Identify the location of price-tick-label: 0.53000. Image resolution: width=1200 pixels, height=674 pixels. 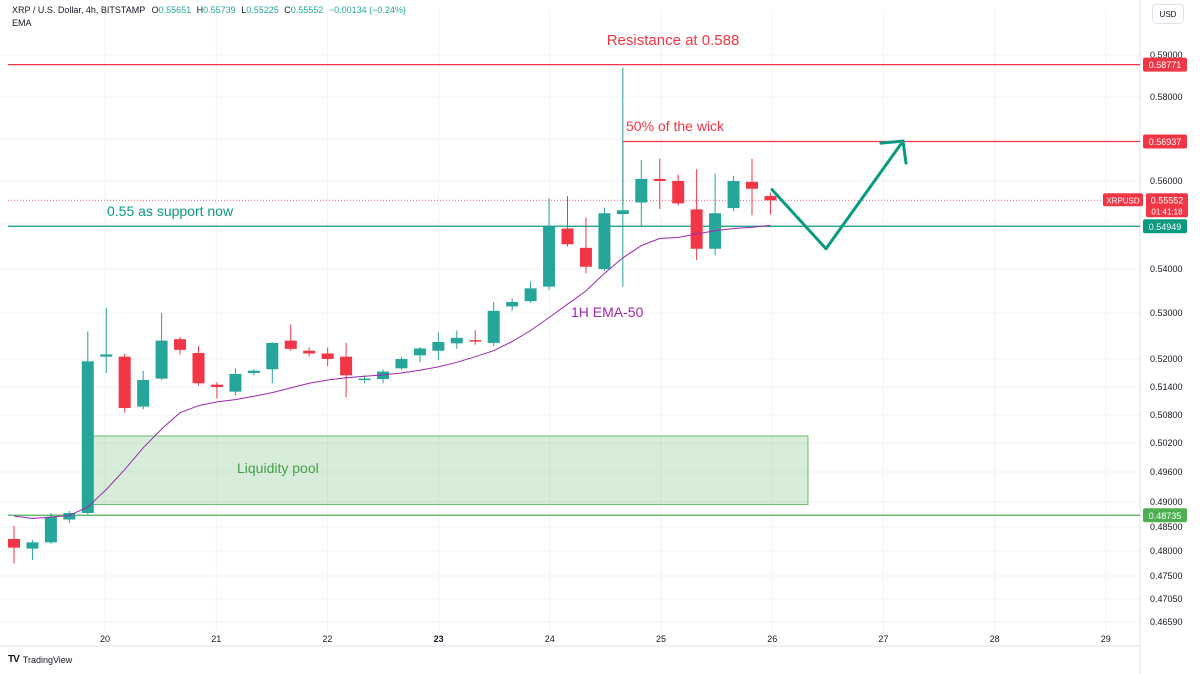
(1166, 313).